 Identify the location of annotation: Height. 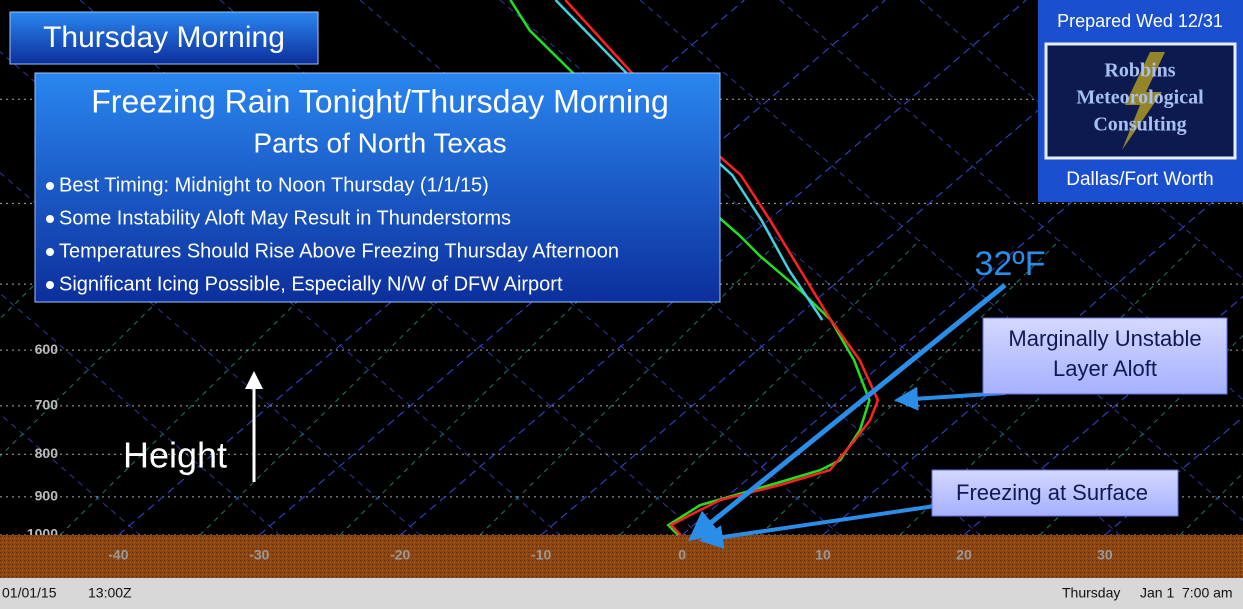
(175, 455).